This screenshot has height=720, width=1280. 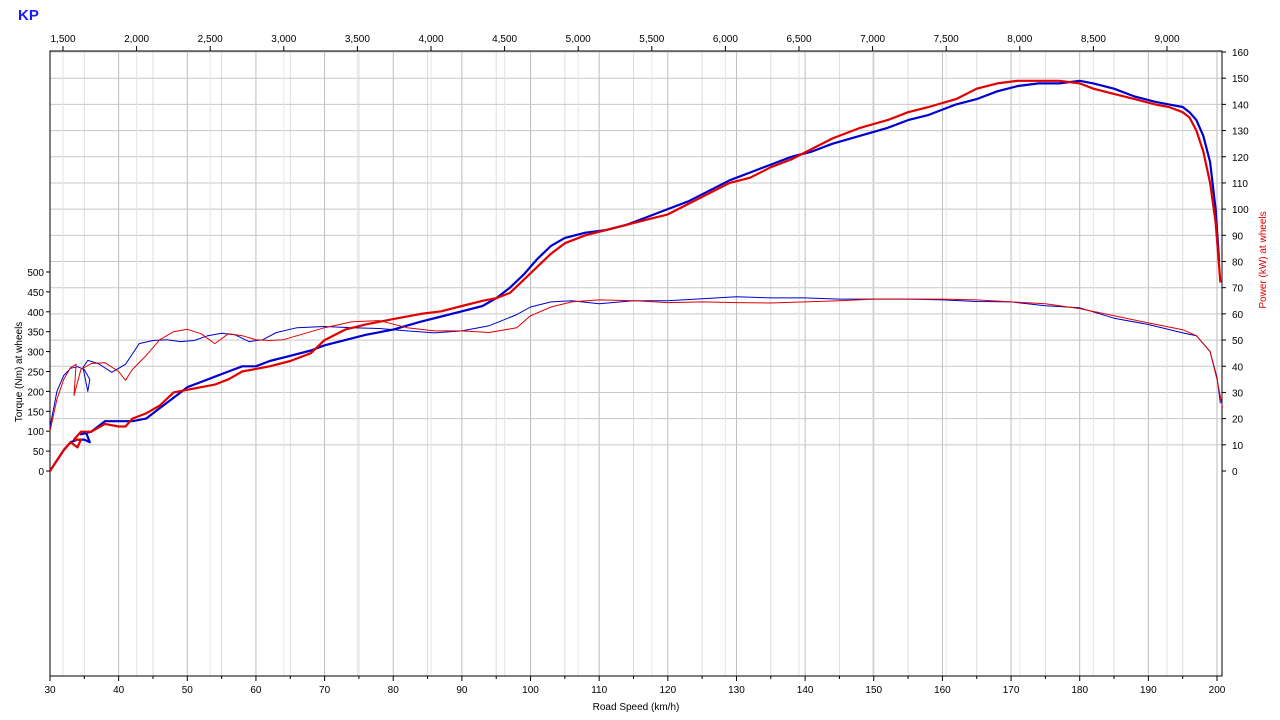 I want to click on x-tick-label: 170, so click(x=1011, y=690).